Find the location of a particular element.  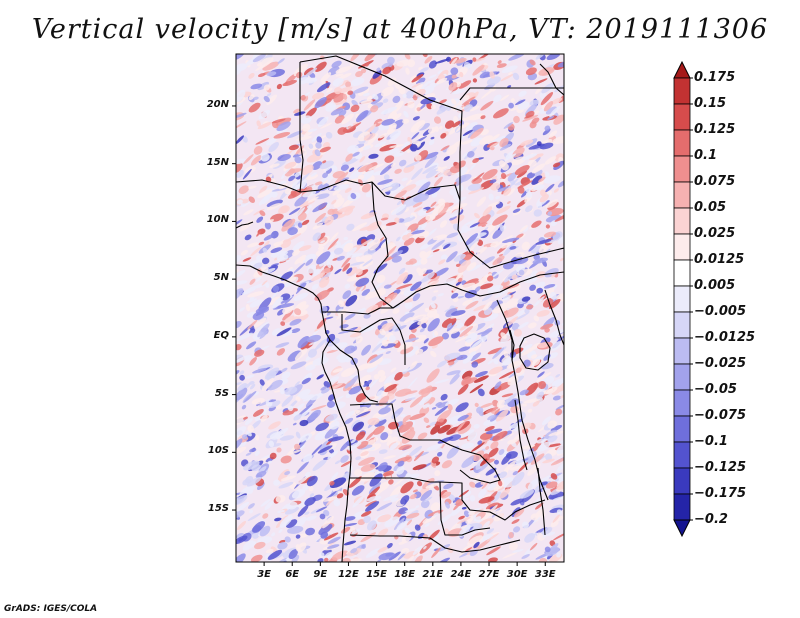

drc-east-border is located at coordinates (522, 400).